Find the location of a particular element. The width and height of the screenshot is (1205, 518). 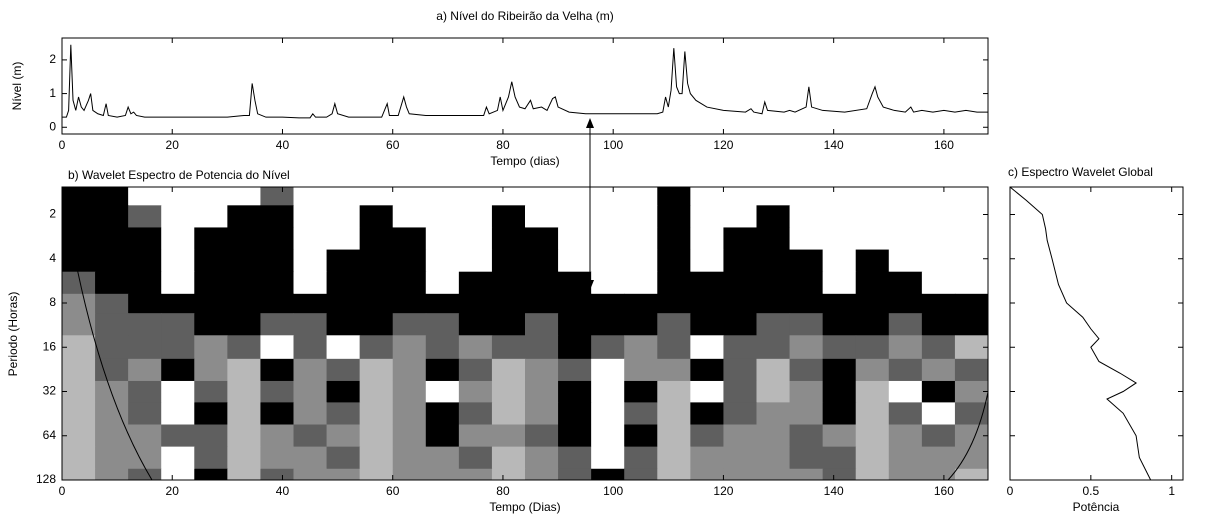

y-tick-label: 2 is located at coordinates (52, 214).